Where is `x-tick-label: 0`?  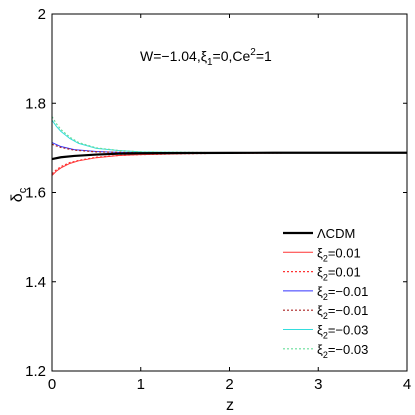
x-tick-label: 0 is located at coordinates (52, 384).